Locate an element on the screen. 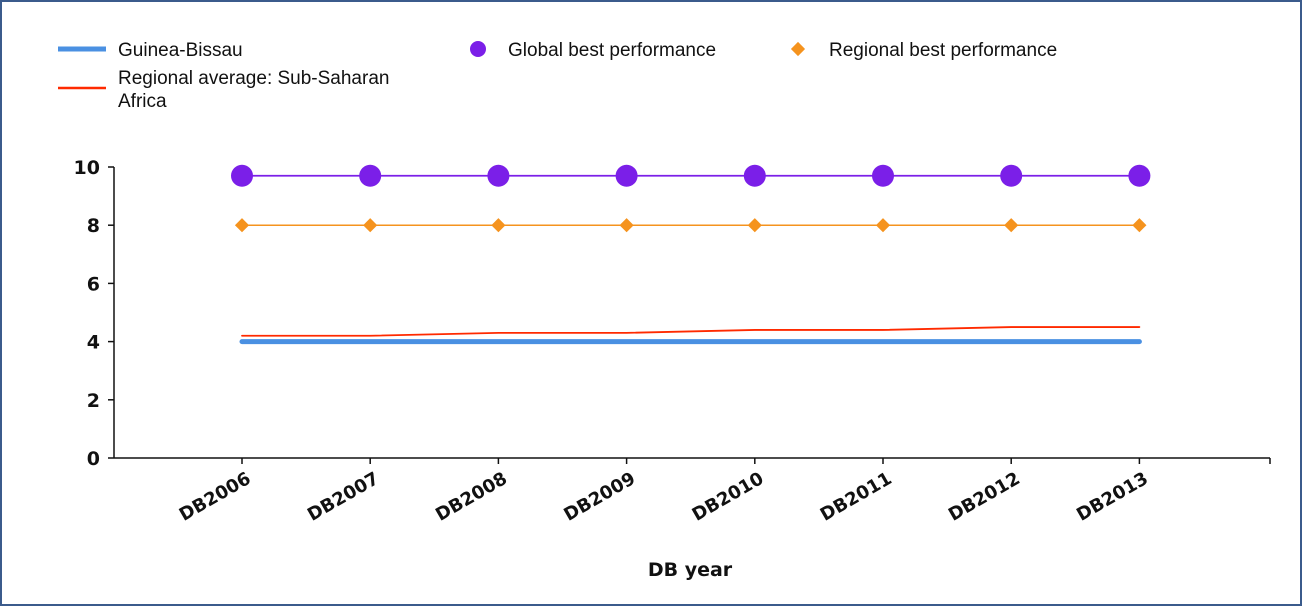 Image resolution: width=1302 pixels, height=608 pixels. x-tick-label: DB2009 is located at coordinates (599, 497).